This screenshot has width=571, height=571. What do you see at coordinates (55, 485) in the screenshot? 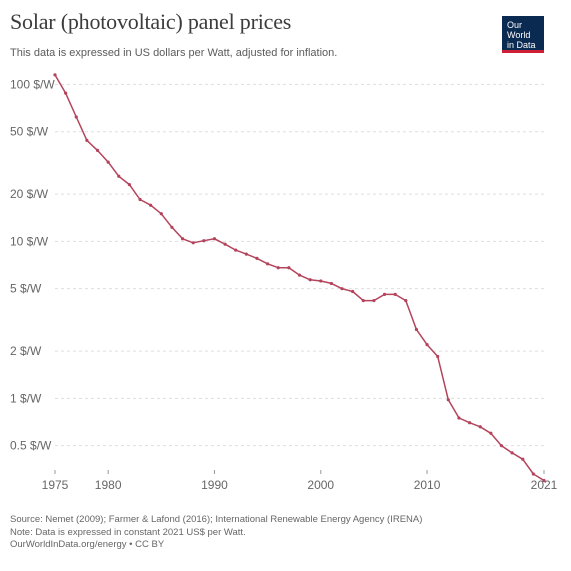
I see `x-tick-label: 1975` at bounding box center [55, 485].